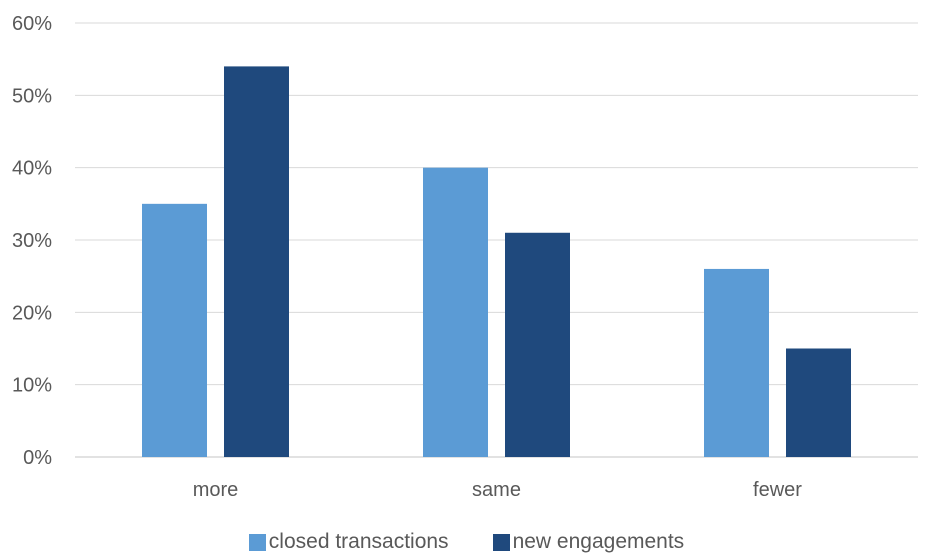 This screenshot has height=559, width=933. I want to click on bar-new-engagements-same, so click(537, 344).